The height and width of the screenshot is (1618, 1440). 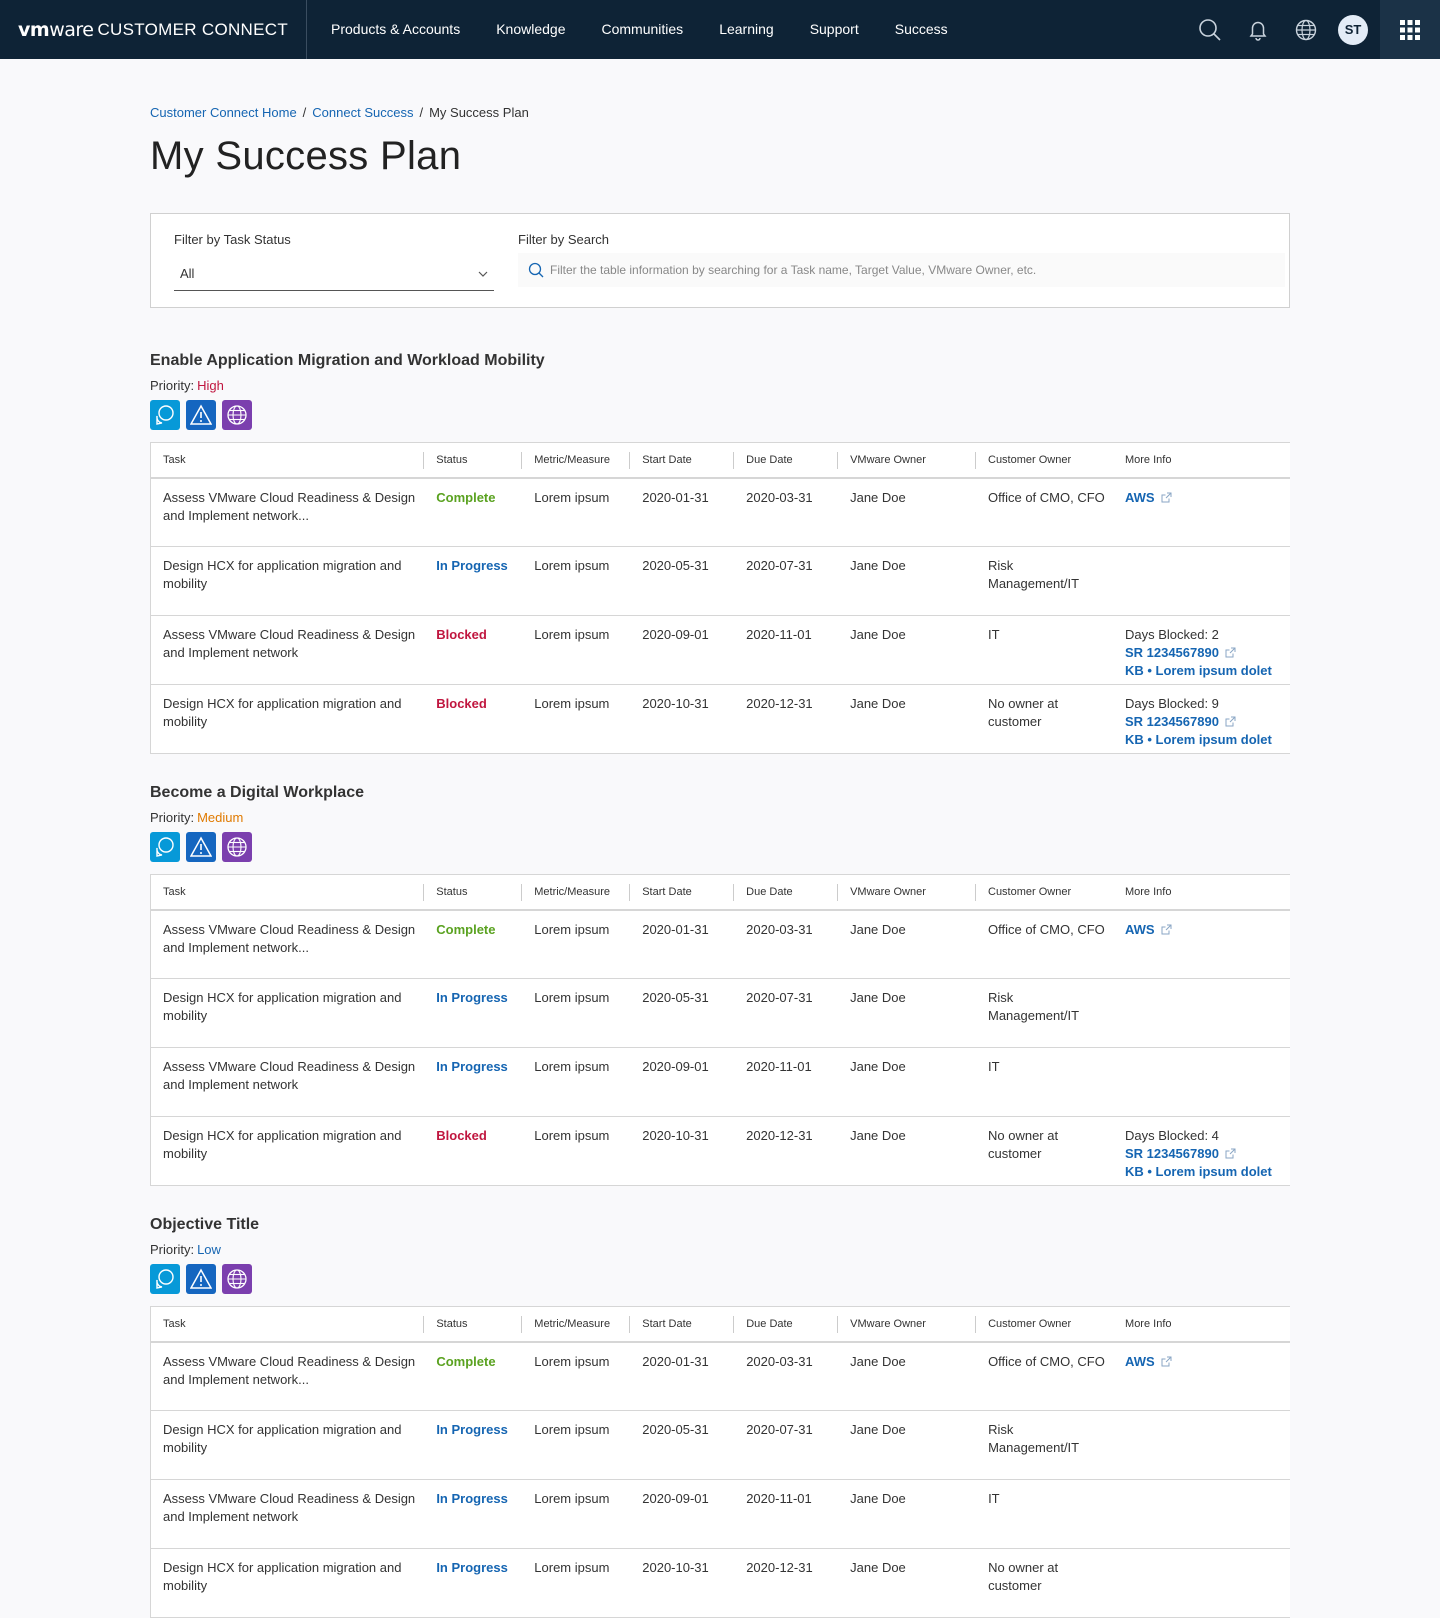 I want to click on header-actions: ST, so click(x=1313, y=29).